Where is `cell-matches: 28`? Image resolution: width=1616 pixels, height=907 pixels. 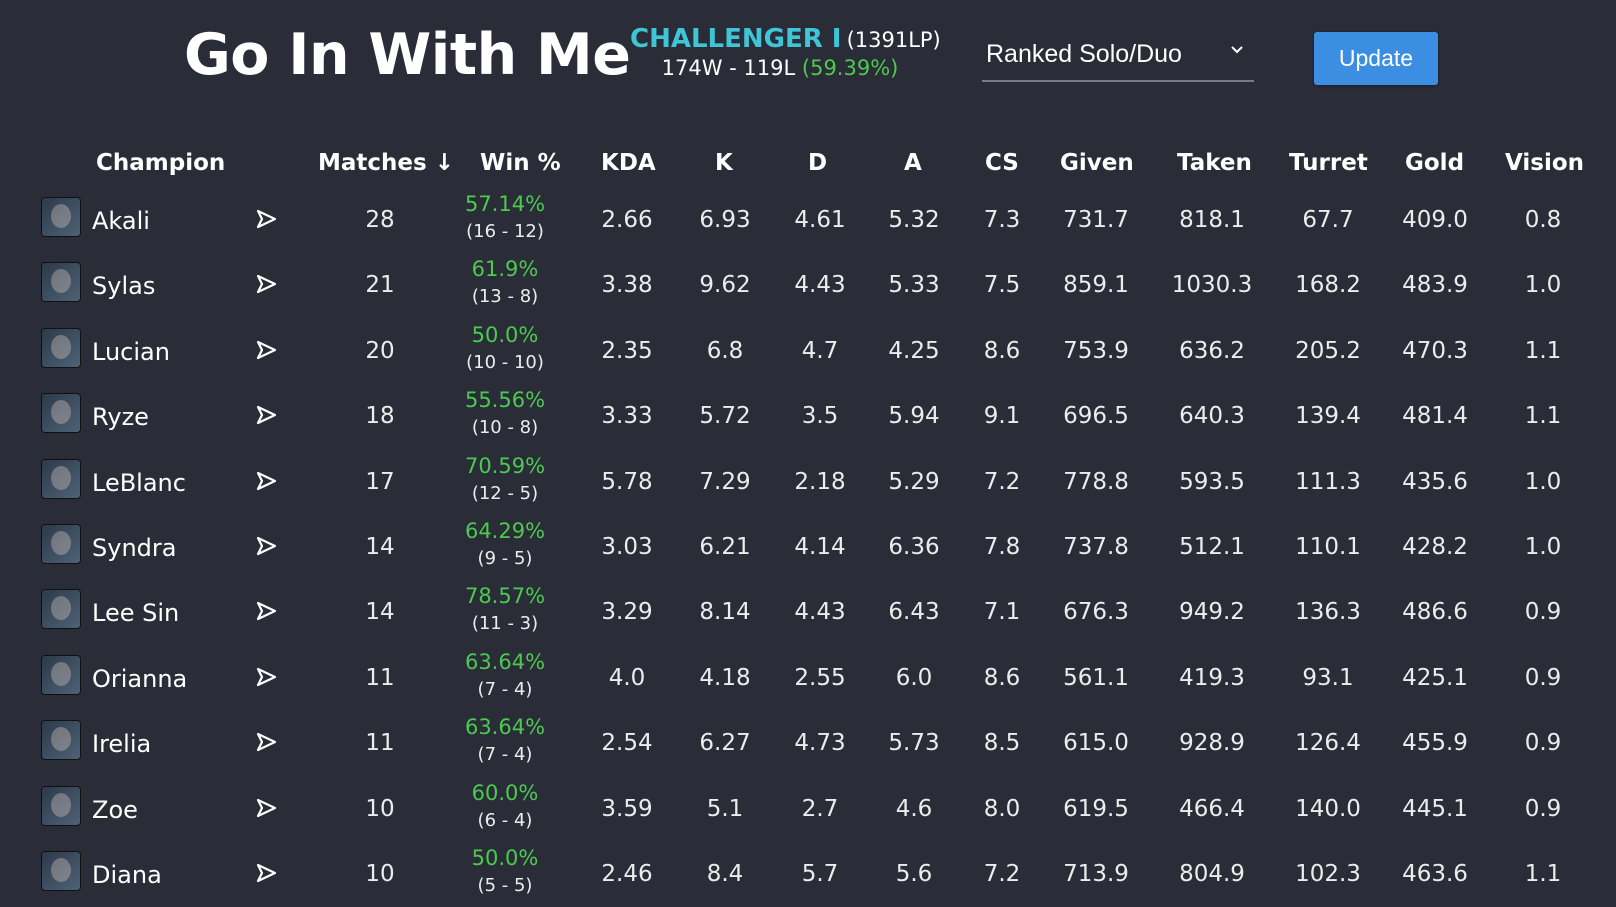 cell-matches: 28 is located at coordinates (380, 220).